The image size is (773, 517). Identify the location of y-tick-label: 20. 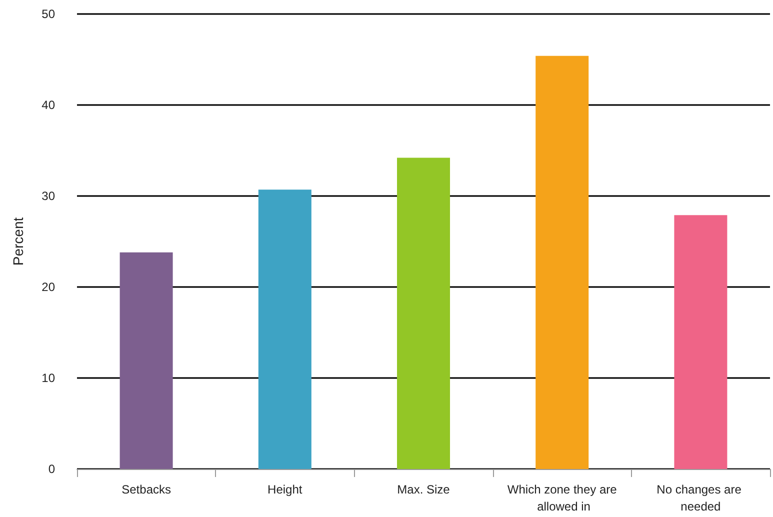
(49, 287).